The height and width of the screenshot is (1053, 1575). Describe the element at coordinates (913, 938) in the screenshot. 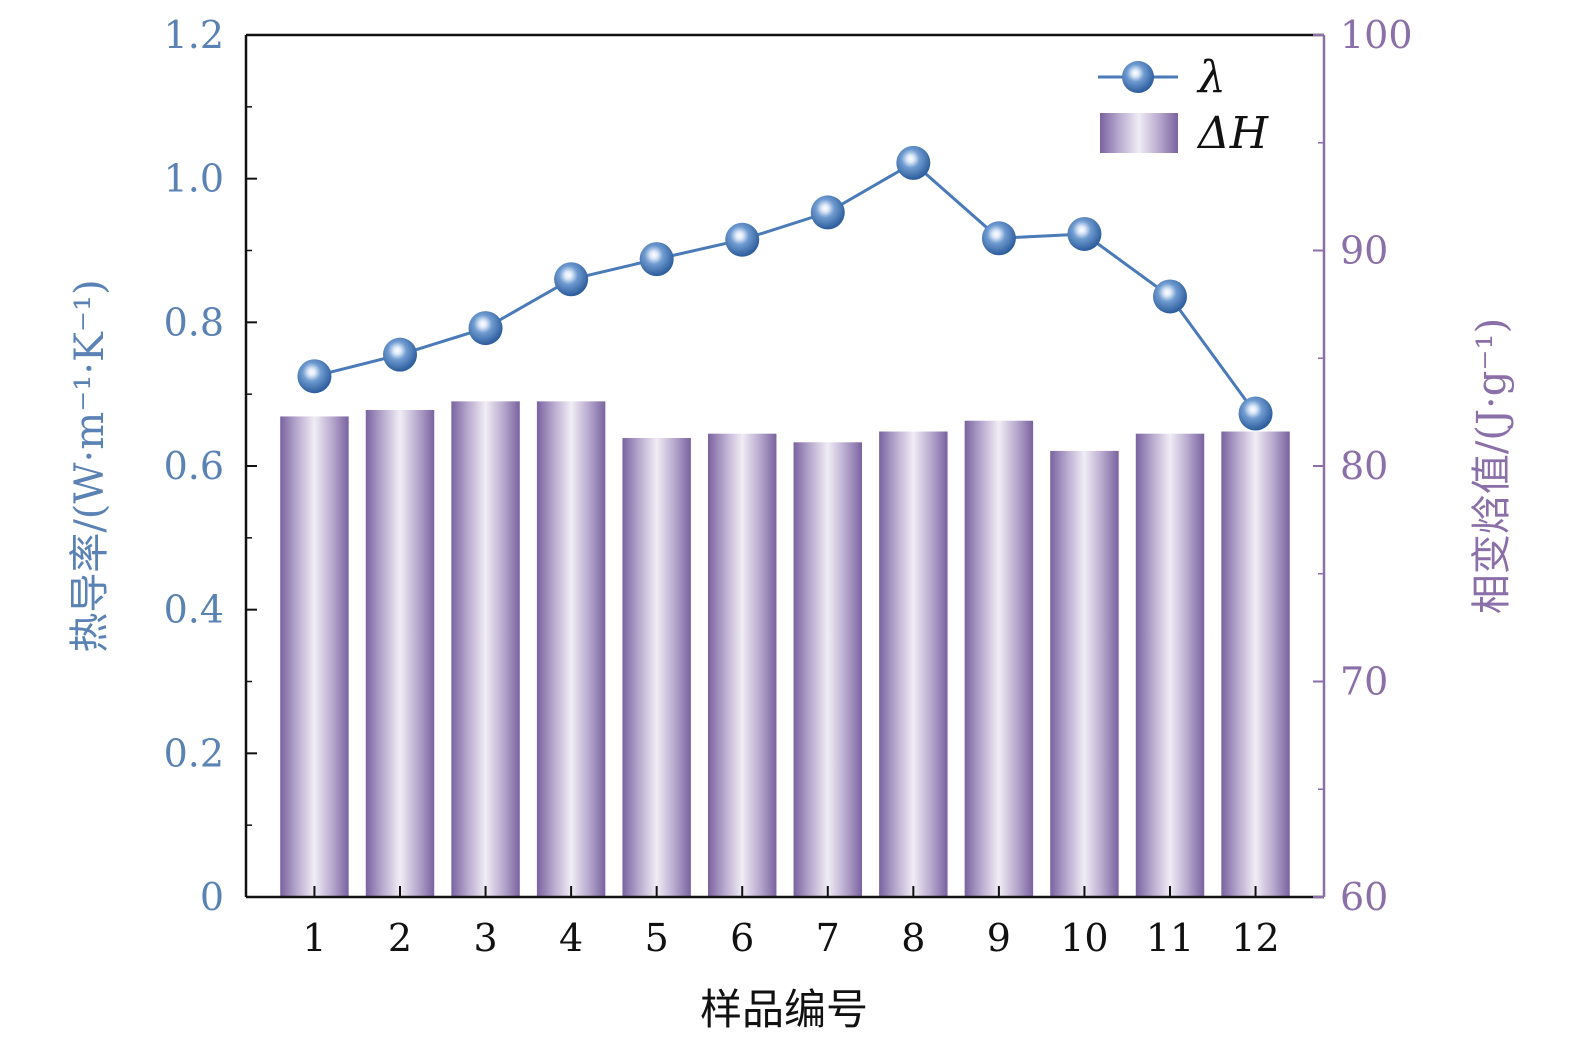

I see `x-tick-label: 8` at that location.